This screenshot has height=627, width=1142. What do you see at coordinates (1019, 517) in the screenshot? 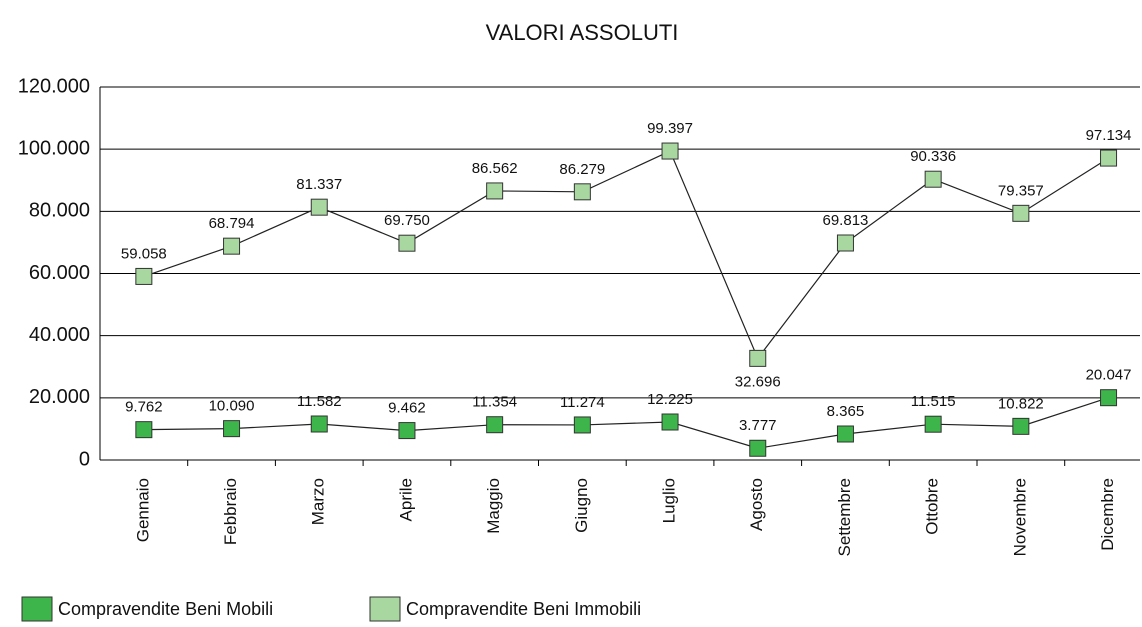
I see `x-tick-label: Novembre` at bounding box center [1019, 517].